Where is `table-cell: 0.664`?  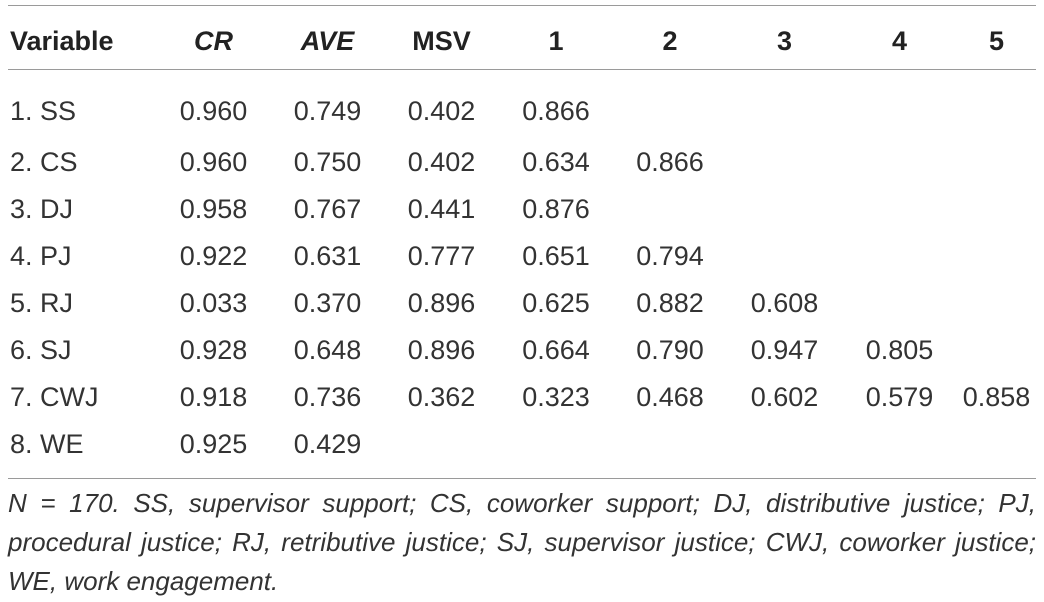 table-cell: 0.664 is located at coordinates (556, 350).